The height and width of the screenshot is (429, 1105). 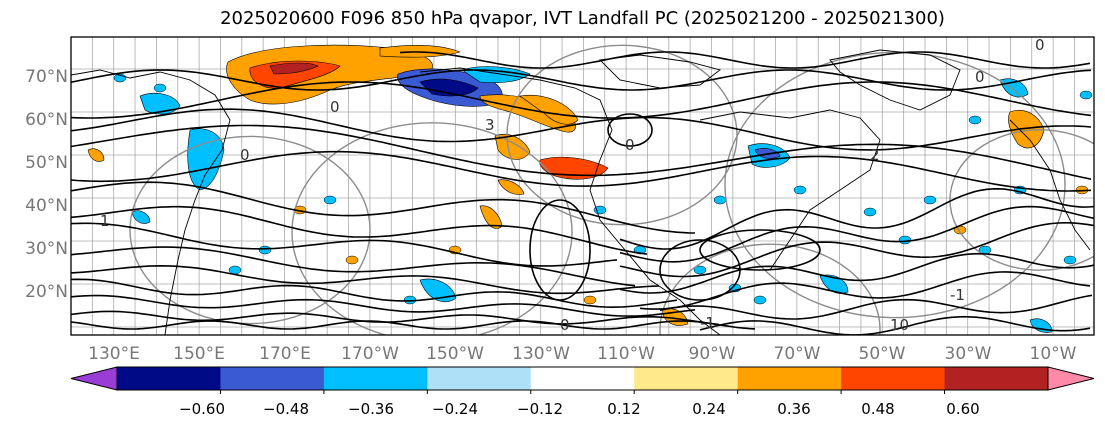 I want to click on contour-value-label: 2, so click(x=875, y=155).